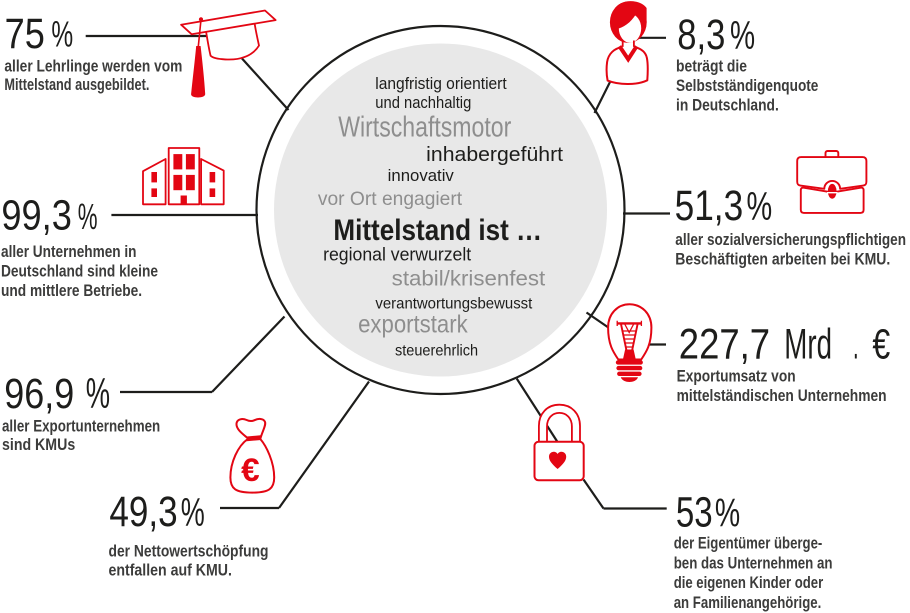 Image resolution: width=910 pixels, height=613 pixels. Describe the element at coordinates (694, 513) in the screenshot. I see `svg-text: 53` at that location.